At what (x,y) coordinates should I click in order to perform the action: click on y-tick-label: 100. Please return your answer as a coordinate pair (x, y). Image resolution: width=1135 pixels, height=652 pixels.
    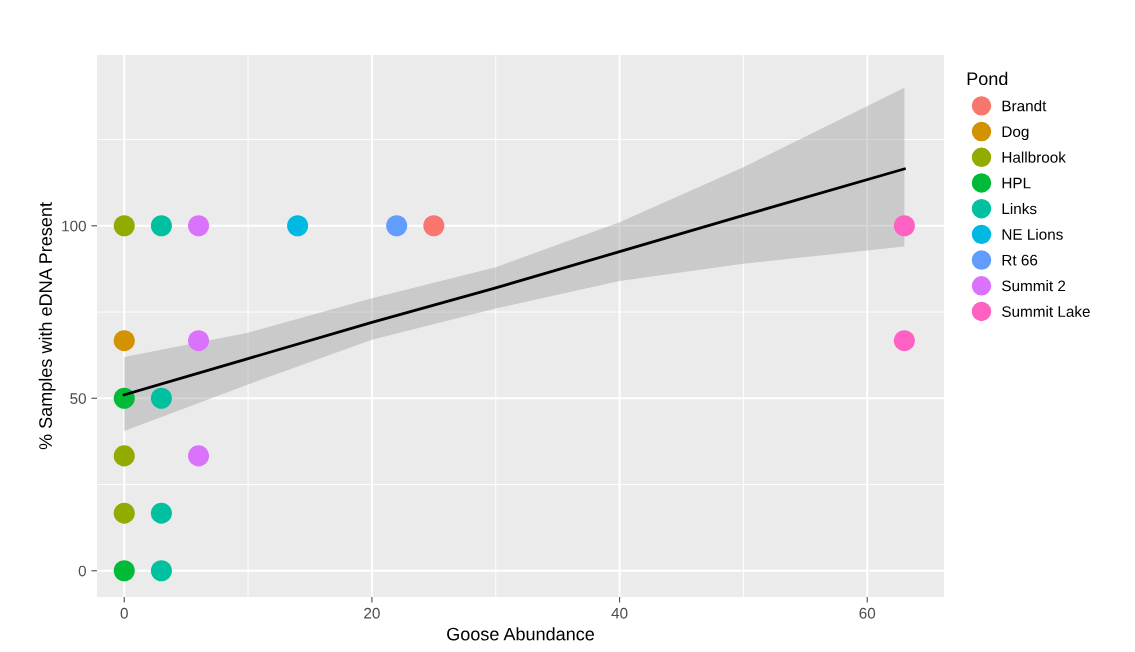
    Looking at the image, I should click on (74, 226).